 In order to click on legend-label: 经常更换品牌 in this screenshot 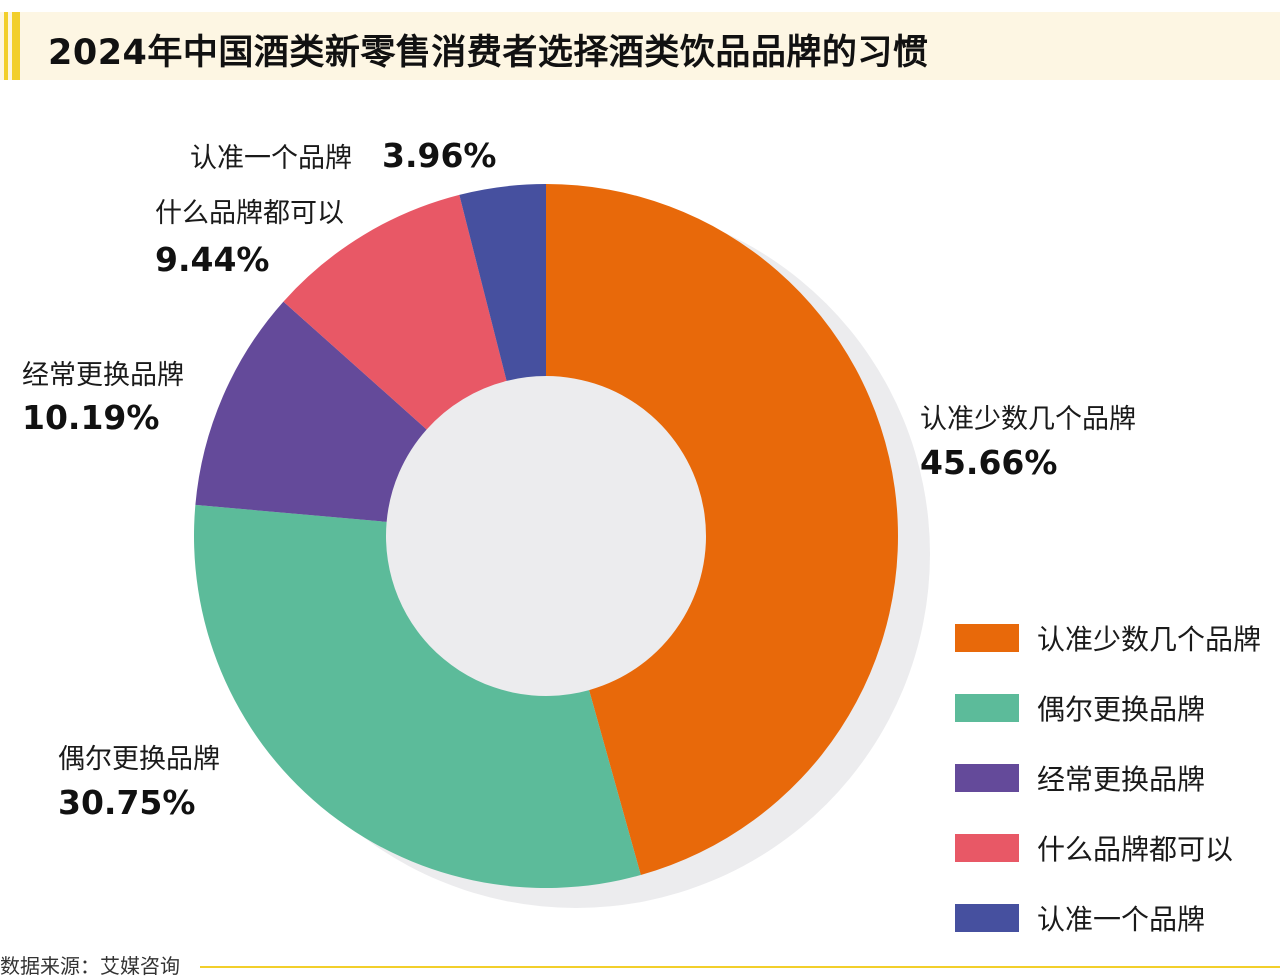, I will do `click(1121, 779)`.